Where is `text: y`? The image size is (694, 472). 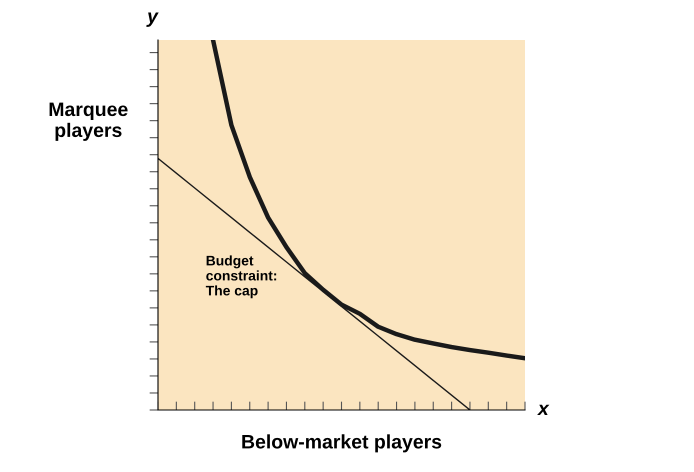 text: y is located at coordinates (152, 19).